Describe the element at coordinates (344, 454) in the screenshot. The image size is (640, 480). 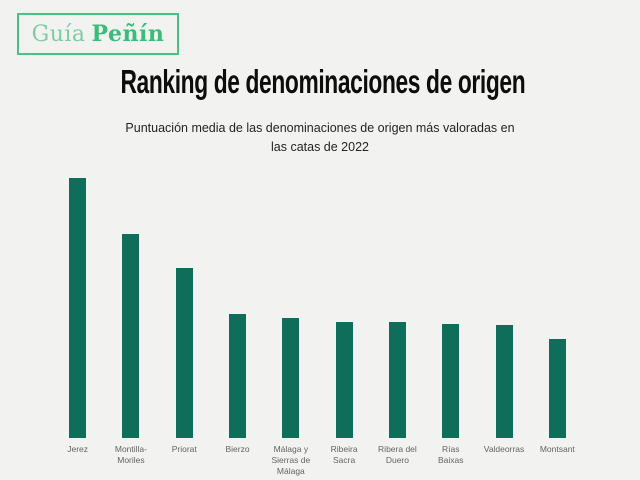
I see `category-label-ribeira-sacra: Ribeira Sacra` at that location.